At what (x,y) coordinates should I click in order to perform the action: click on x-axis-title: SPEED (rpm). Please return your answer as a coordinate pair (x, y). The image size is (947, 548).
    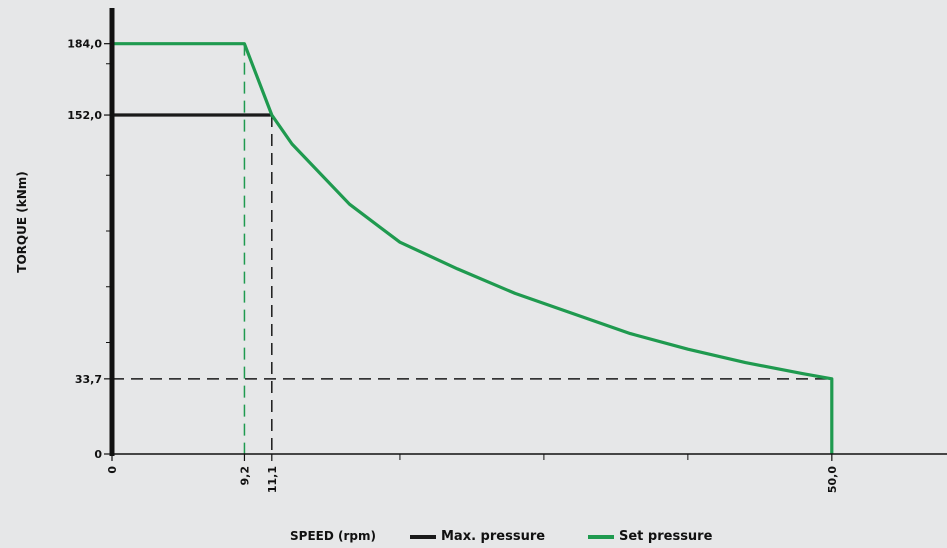
    Looking at the image, I should click on (333, 536).